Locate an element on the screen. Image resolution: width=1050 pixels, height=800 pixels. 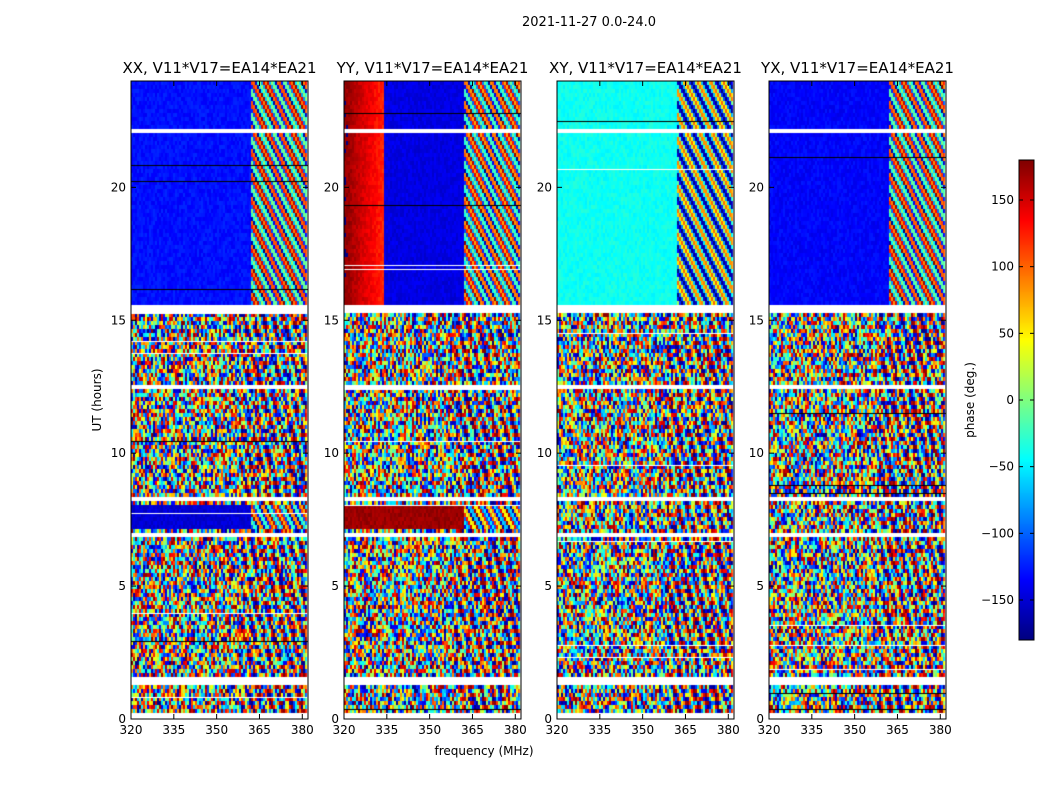
heatmap-yx is located at coordinates (857, 400).